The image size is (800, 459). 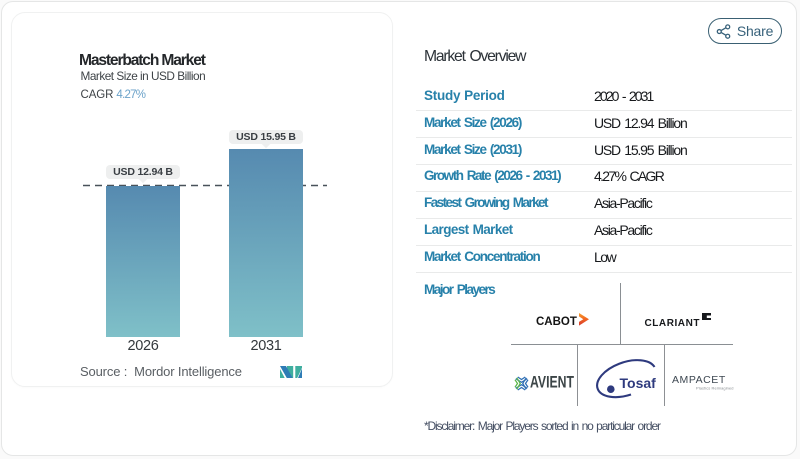 What do you see at coordinates (638, 383) in the screenshot?
I see `svg-text: Tosaf` at bounding box center [638, 383].